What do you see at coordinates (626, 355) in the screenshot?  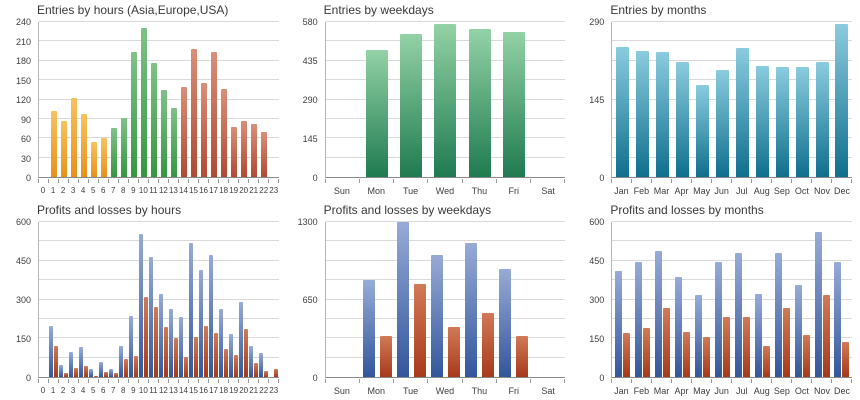 I see `bar-losses-jan` at bounding box center [626, 355].